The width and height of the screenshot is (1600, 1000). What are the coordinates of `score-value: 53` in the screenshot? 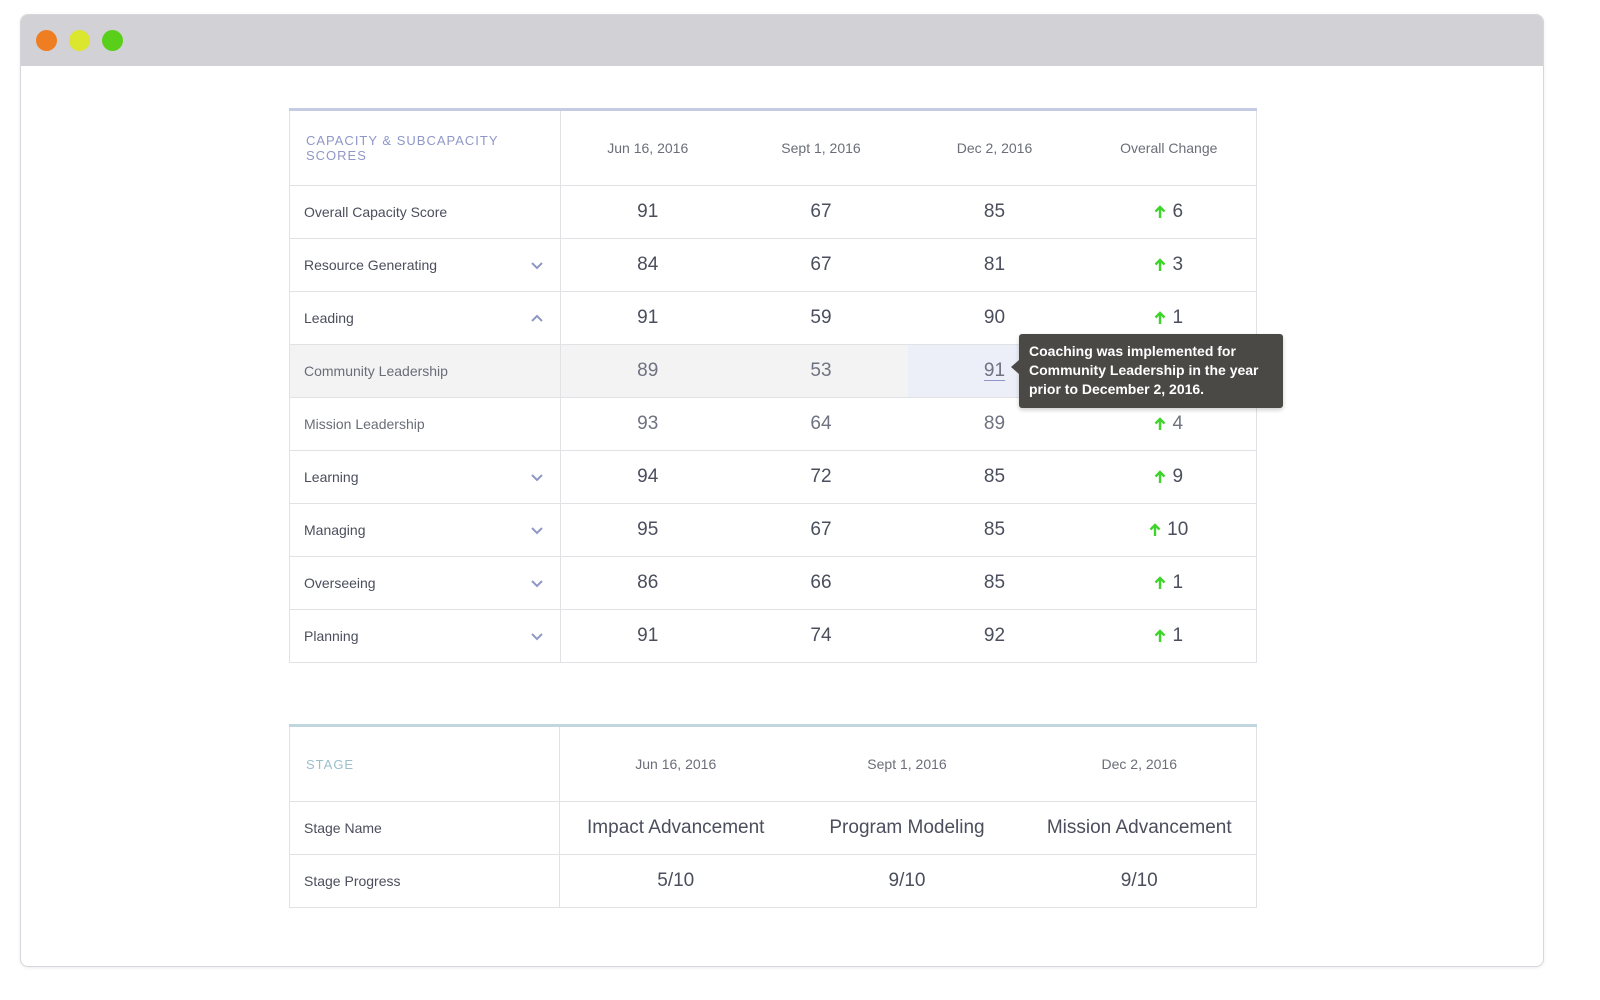 It's located at (821, 370).